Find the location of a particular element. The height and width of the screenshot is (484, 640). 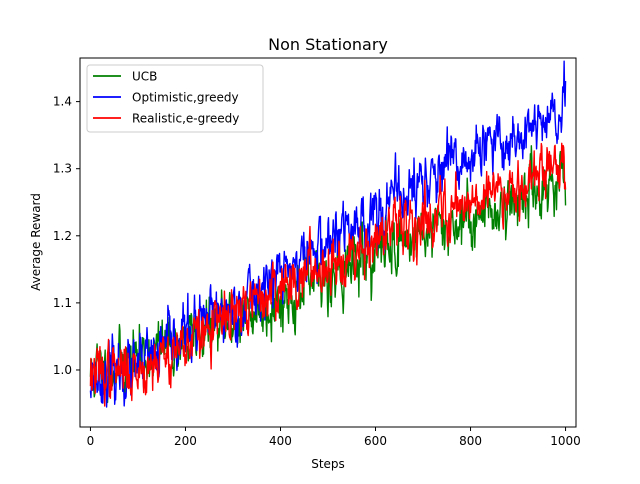

y-axis-label: Average Reward is located at coordinates (36, 242).